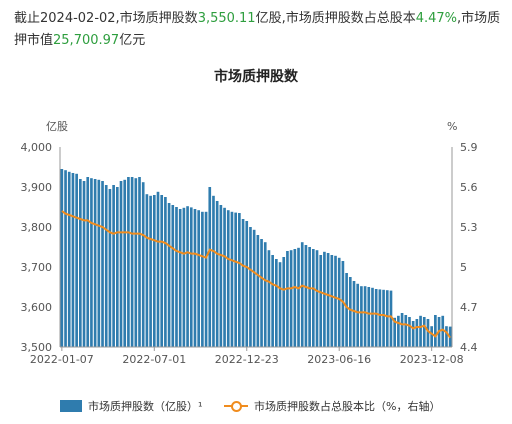 The width and height of the screenshot is (512, 424). What do you see at coordinates (452, 126) in the screenshot?
I see `y-right-unit: %` at bounding box center [452, 126].